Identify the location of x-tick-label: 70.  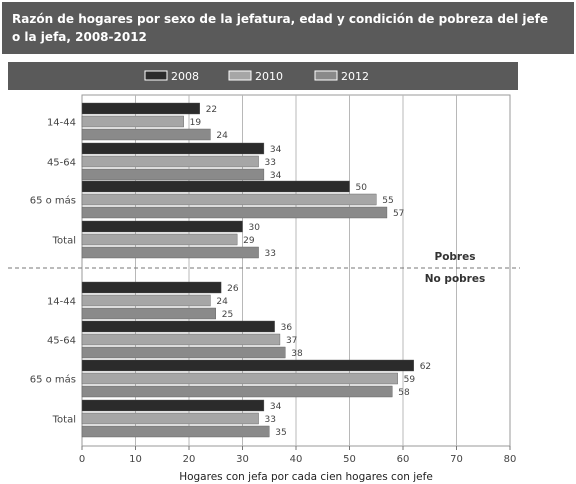
(456, 459).